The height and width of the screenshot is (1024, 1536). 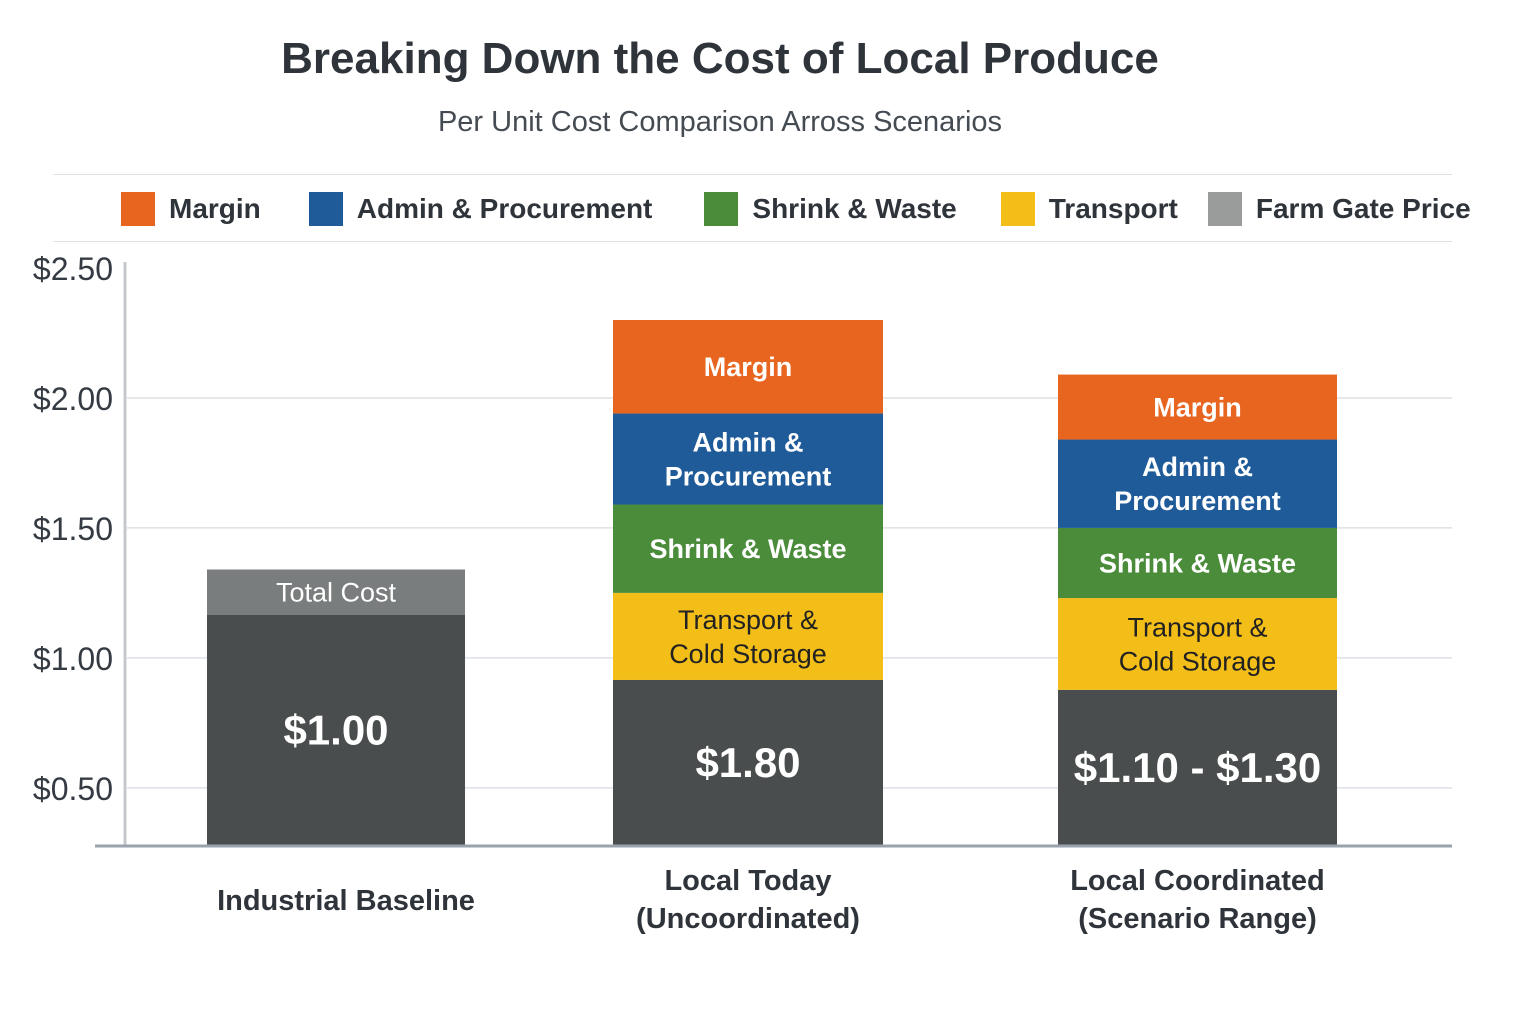 What do you see at coordinates (752, 174) in the screenshot?
I see `legend-divider-top` at bounding box center [752, 174].